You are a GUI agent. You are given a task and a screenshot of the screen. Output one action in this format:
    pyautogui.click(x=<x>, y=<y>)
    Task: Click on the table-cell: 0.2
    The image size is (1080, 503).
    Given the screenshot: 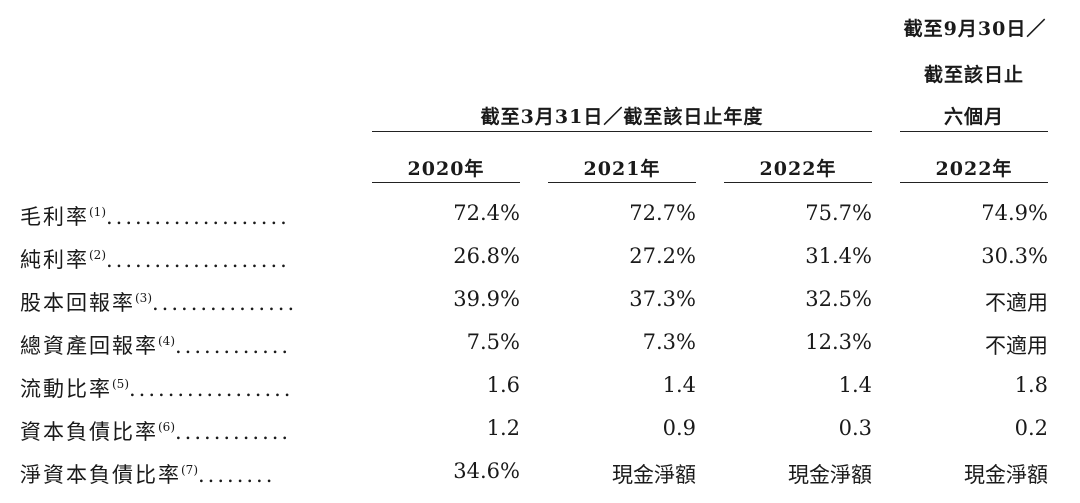 What is the action you would take?
    pyautogui.click(x=1031, y=428)
    